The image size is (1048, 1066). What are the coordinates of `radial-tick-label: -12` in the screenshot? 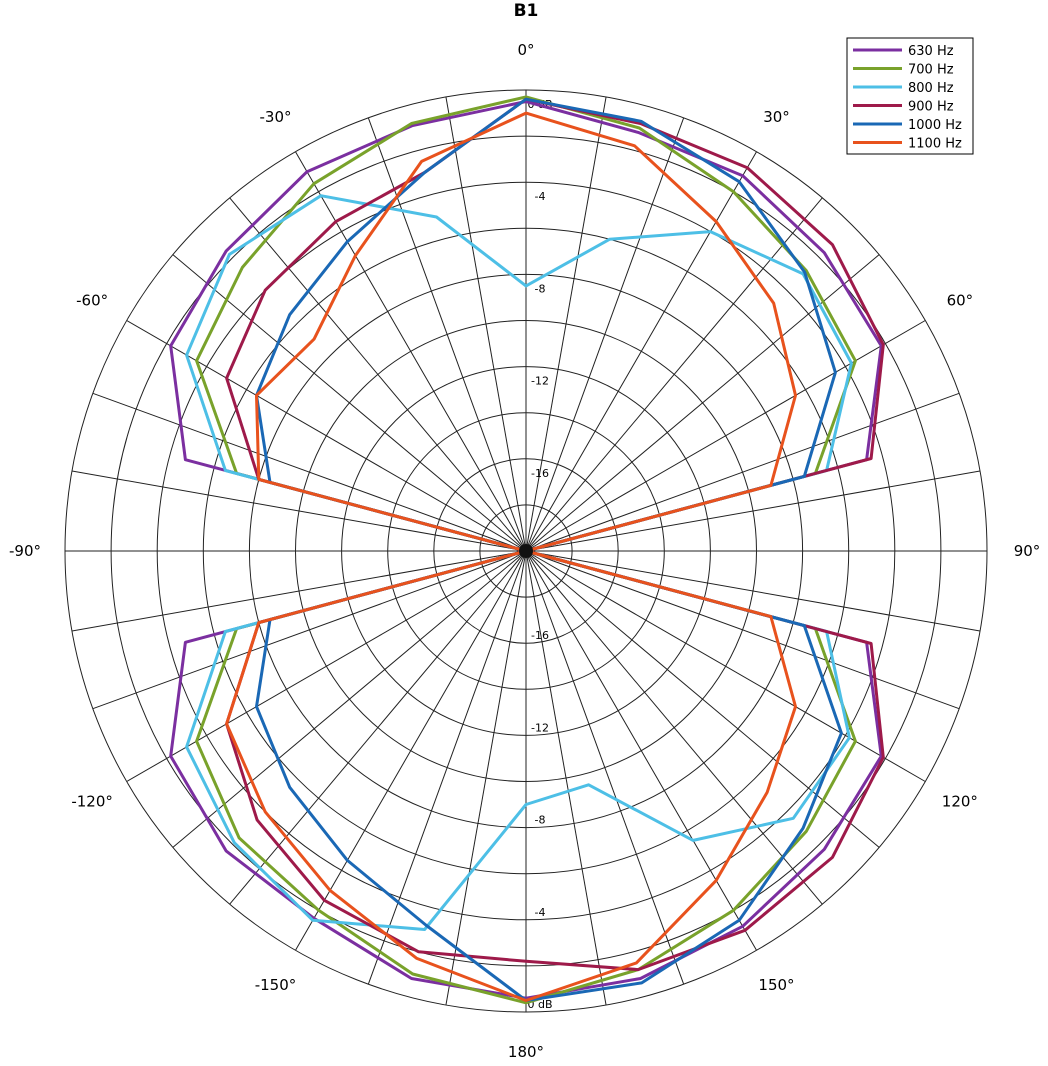 It's located at (540, 381).